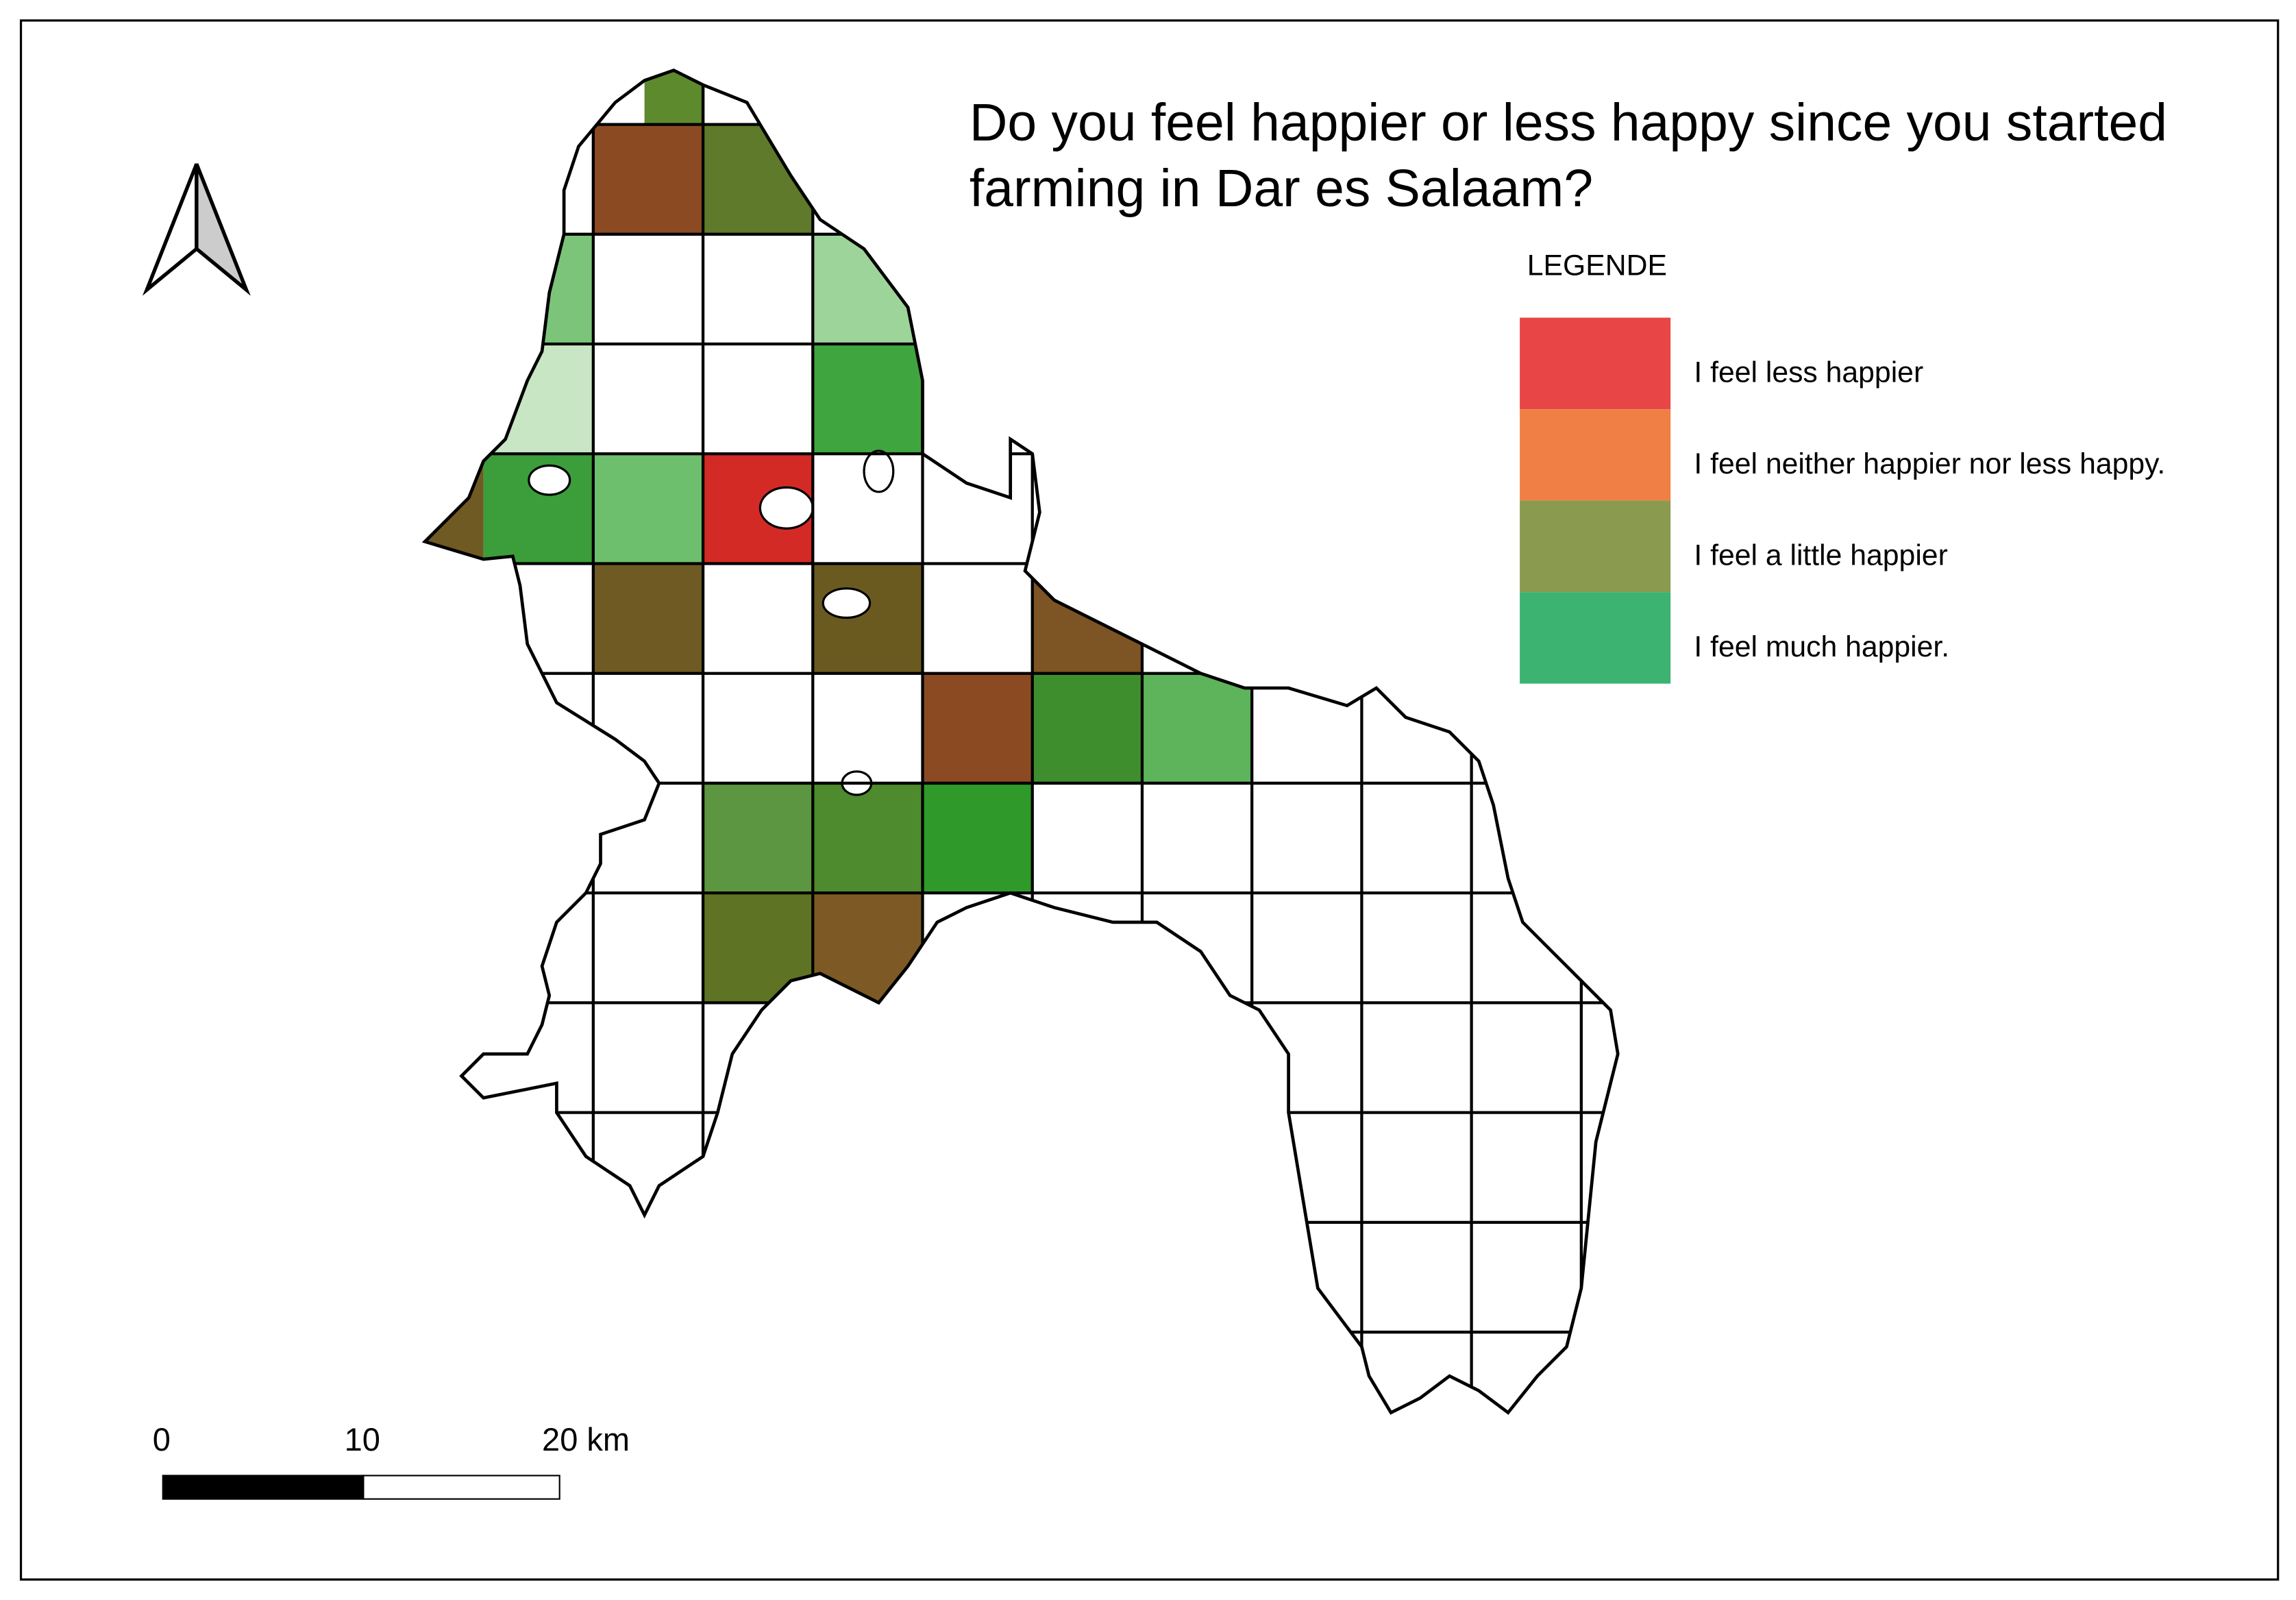 This screenshot has width=2296, height=1600. What do you see at coordinates (162, 1439) in the screenshot?
I see `scale-label: 0` at bounding box center [162, 1439].